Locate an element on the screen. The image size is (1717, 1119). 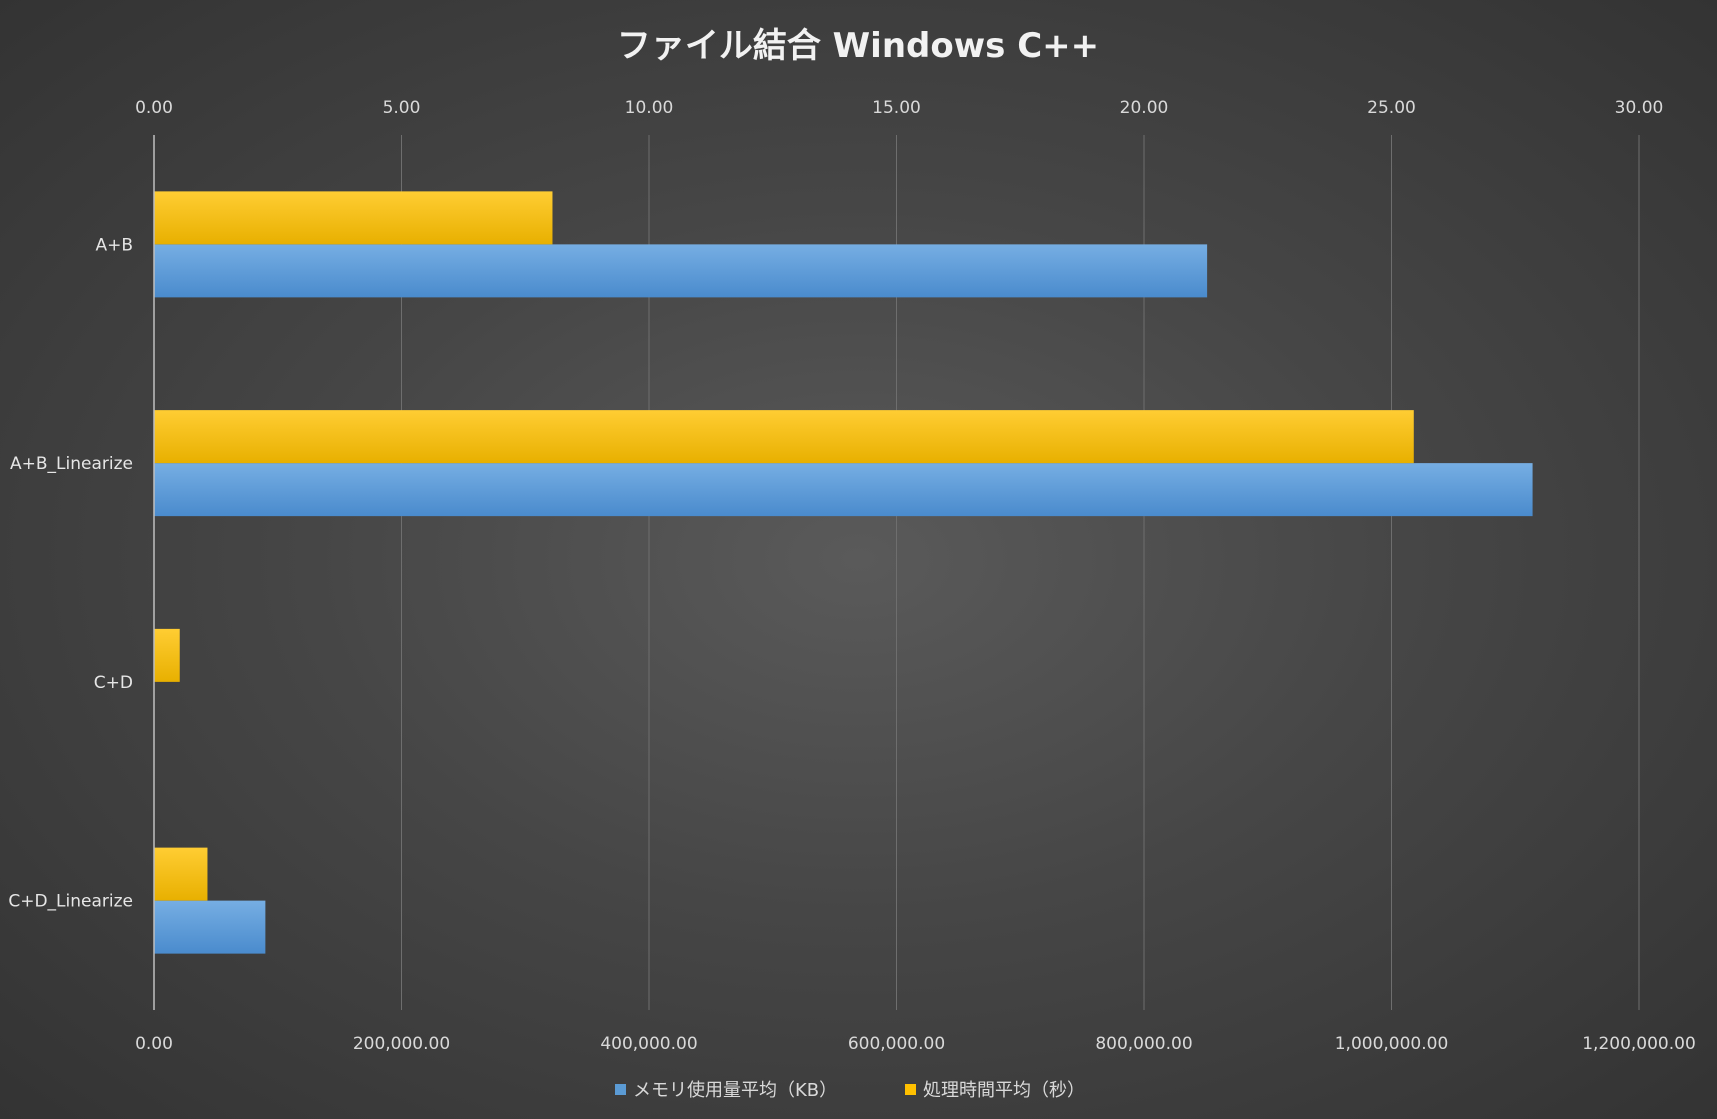
chart-title: ファイル結合 Windows C++ is located at coordinates (858, 46).